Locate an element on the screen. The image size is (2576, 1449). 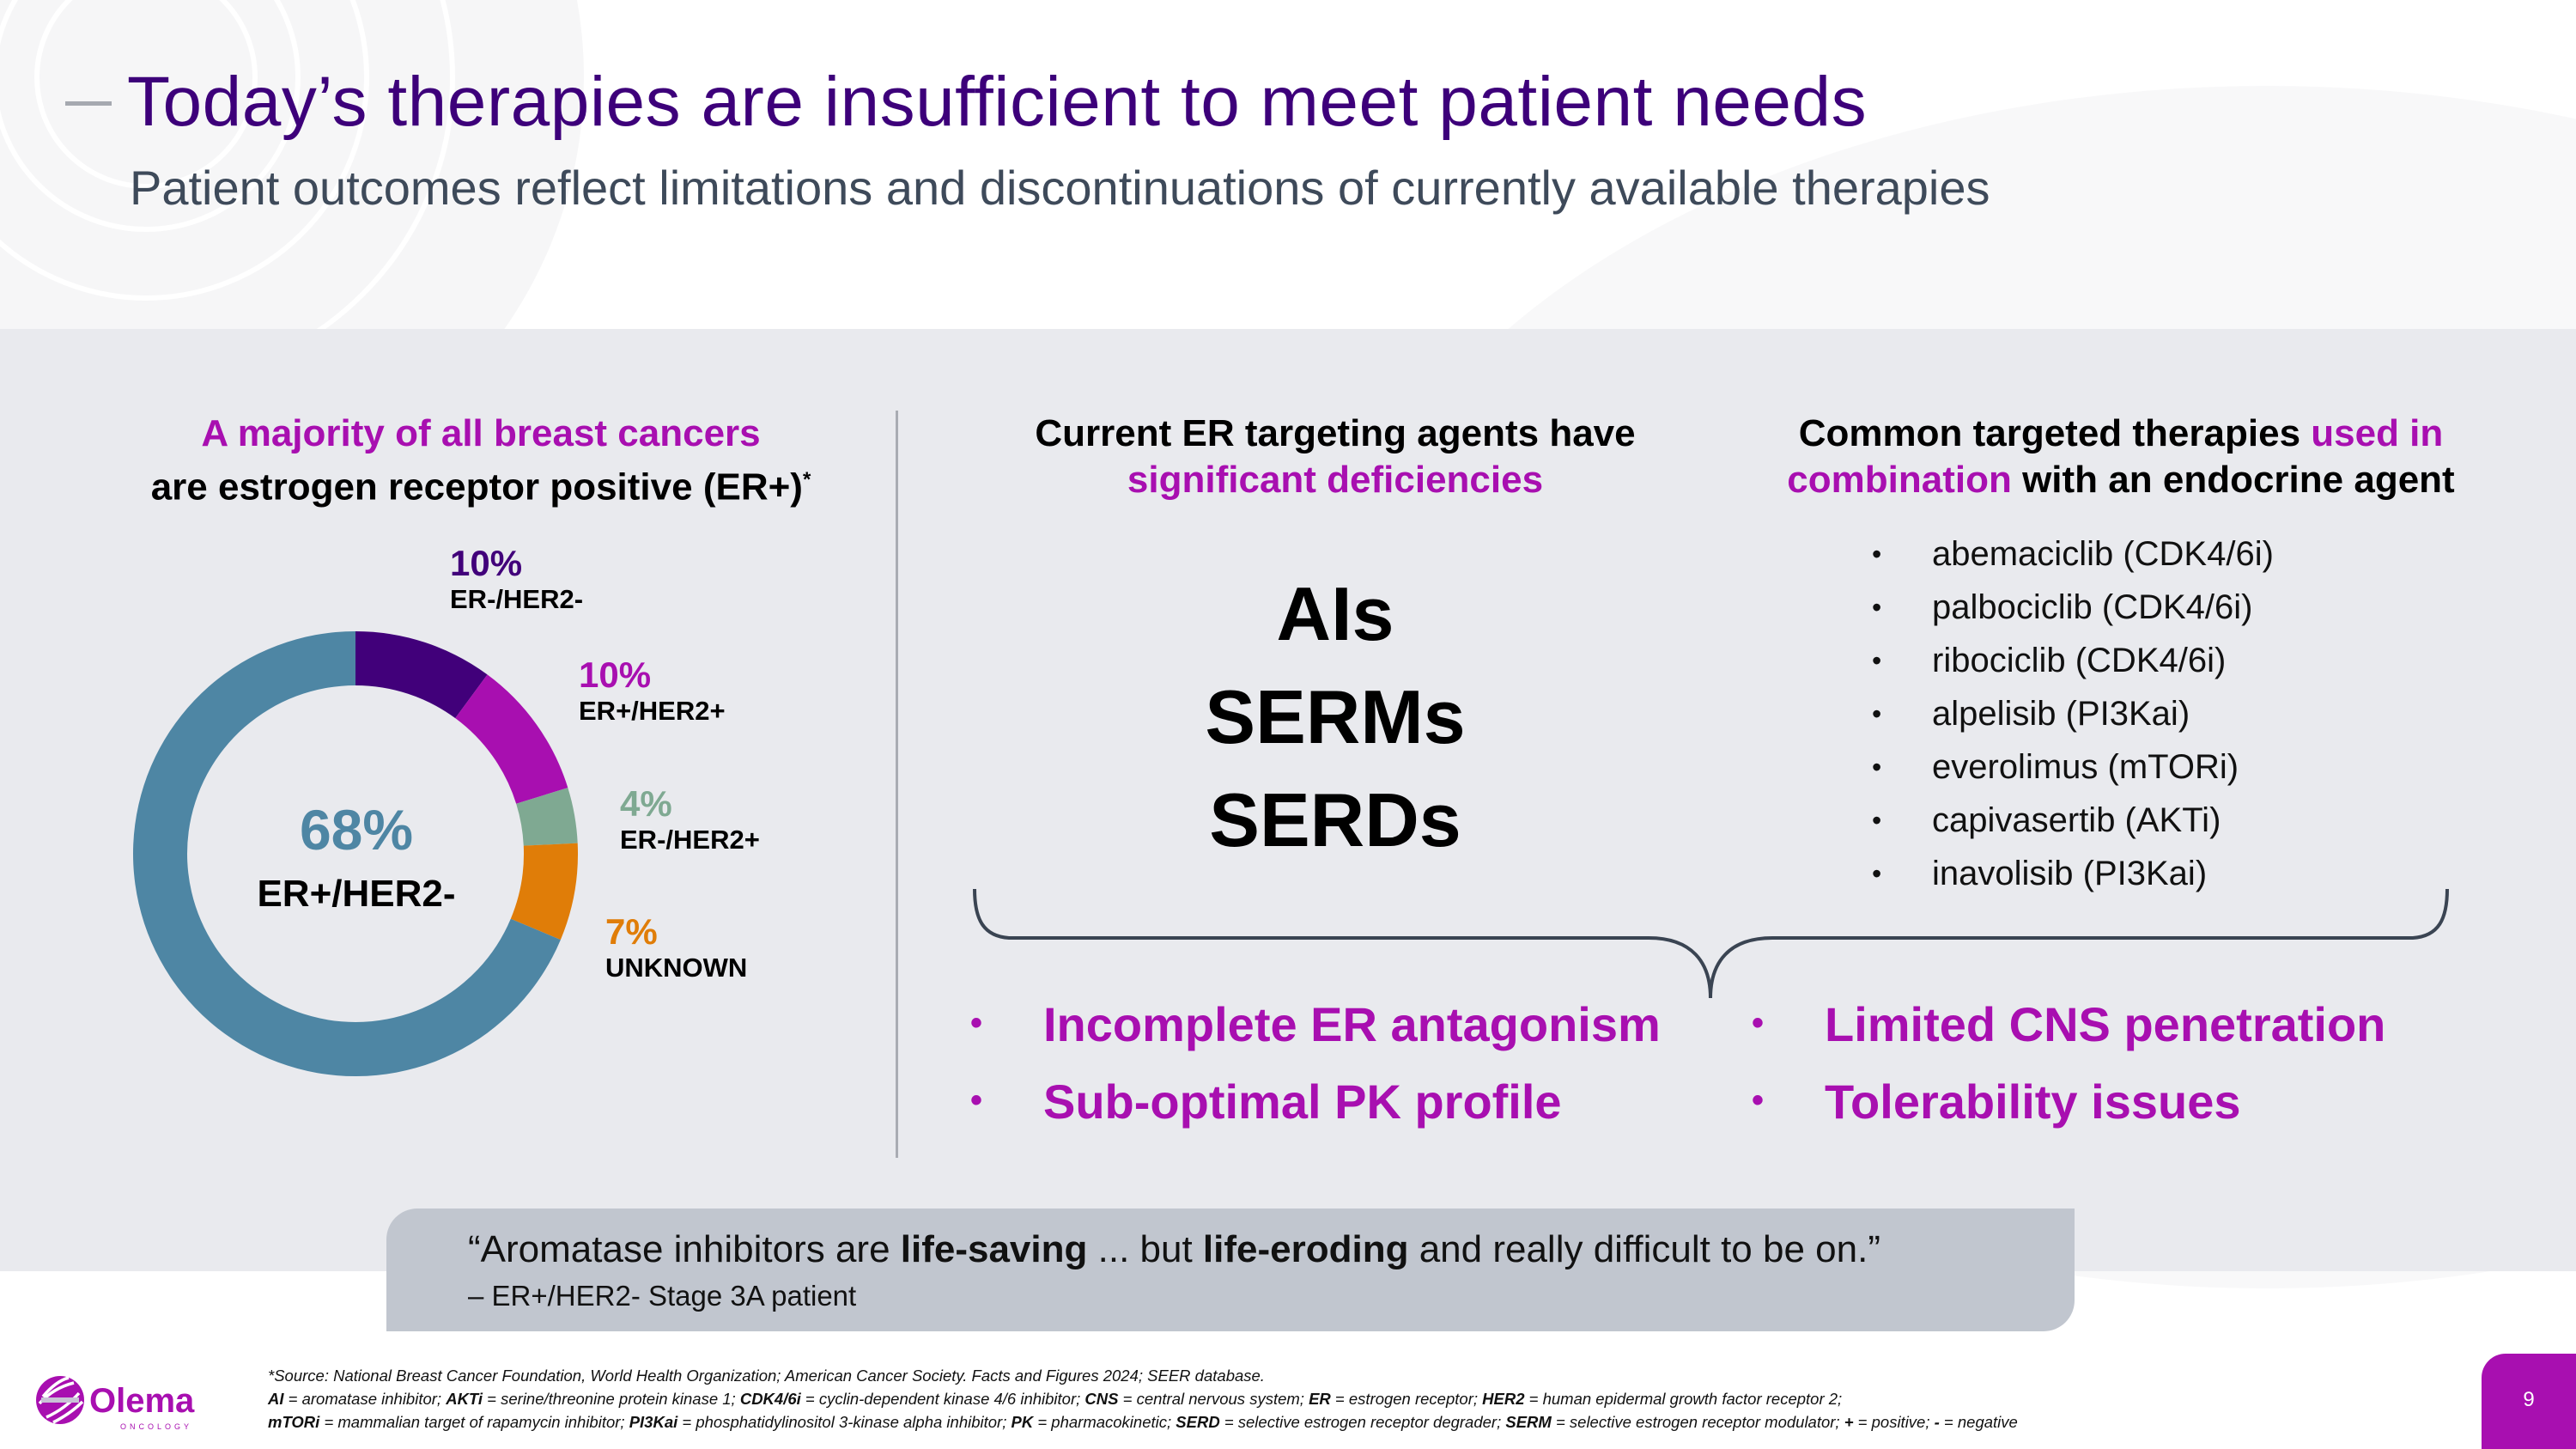
therapy-name: inavolisib (PI3Kai) is located at coordinates (2070, 873).